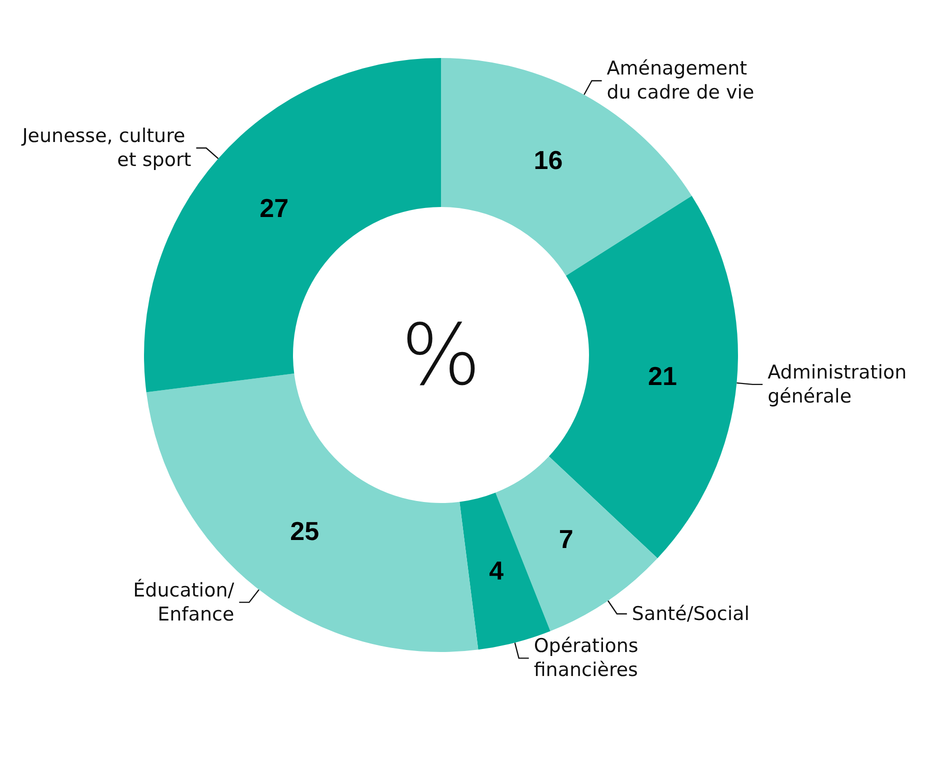 The width and height of the screenshot is (936, 757). What do you see at coordinates (691, 613) in the screenshot?
I see `slice-label: Santé/Social` at bounding box center [691, 613].